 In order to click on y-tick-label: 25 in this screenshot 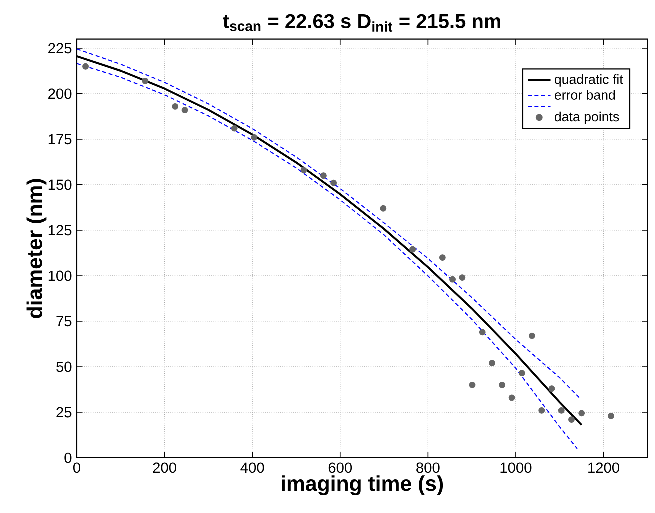, I will do `click(64, 412)`.